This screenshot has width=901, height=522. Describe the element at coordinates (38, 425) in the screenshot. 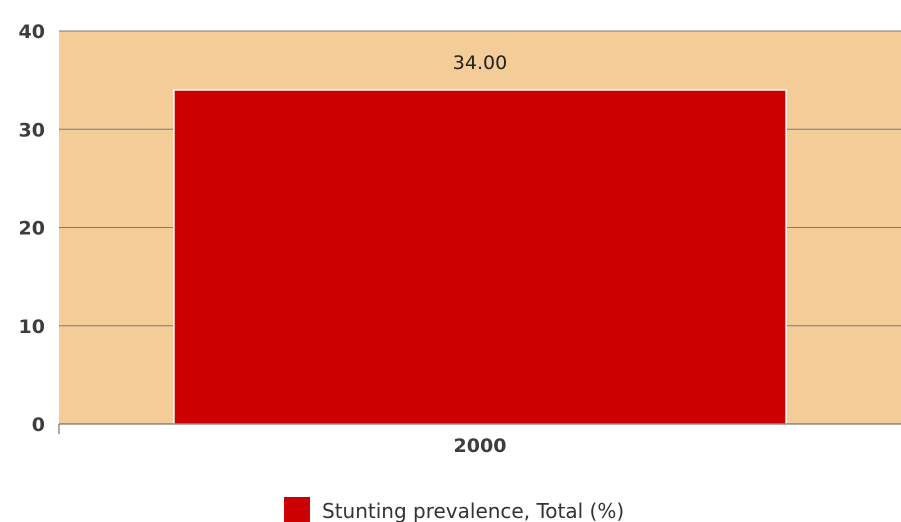

I see `y-tick-label-0: 0` at that location.